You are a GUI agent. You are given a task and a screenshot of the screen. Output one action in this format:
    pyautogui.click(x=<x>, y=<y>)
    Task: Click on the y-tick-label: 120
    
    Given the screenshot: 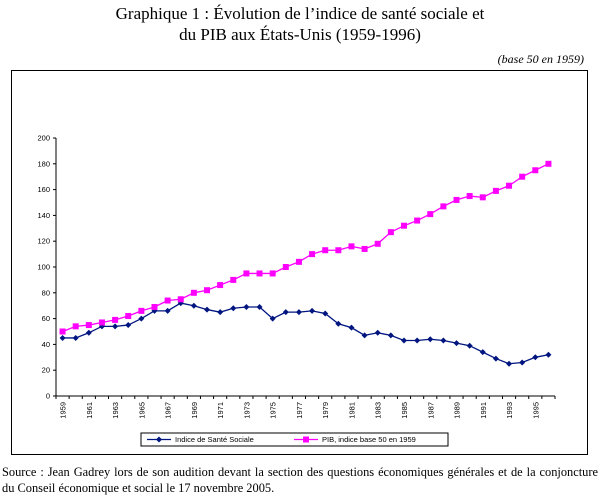 What is the action you would take?
    pyautogui.click(x=43, y=241)
    